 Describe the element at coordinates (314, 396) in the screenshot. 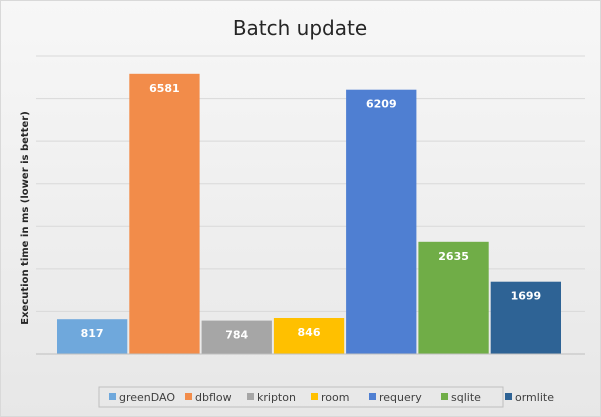

I see `legend-swatch-room` at that location.